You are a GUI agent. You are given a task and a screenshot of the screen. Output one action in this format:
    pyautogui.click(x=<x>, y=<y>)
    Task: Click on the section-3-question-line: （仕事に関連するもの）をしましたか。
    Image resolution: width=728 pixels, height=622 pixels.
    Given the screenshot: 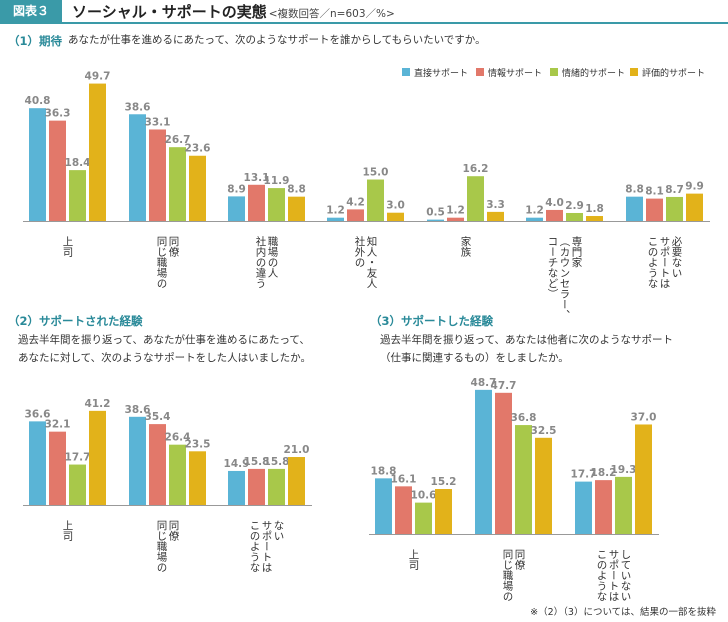 What is the action you would take?
    pyautogui.click(x=474, y=358)
    